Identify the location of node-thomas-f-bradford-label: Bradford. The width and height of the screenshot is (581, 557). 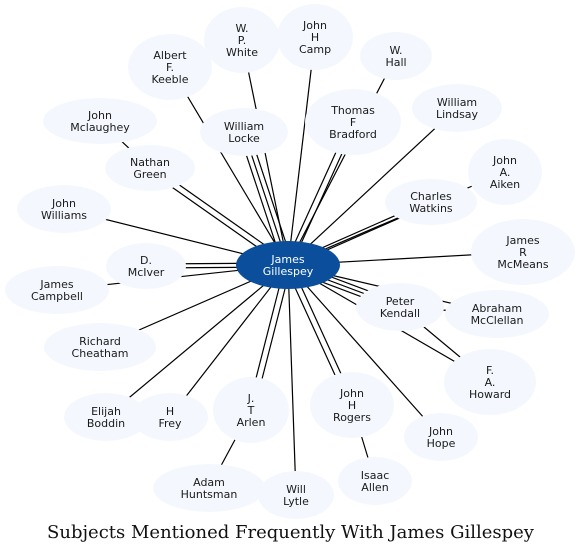
(353, 134).